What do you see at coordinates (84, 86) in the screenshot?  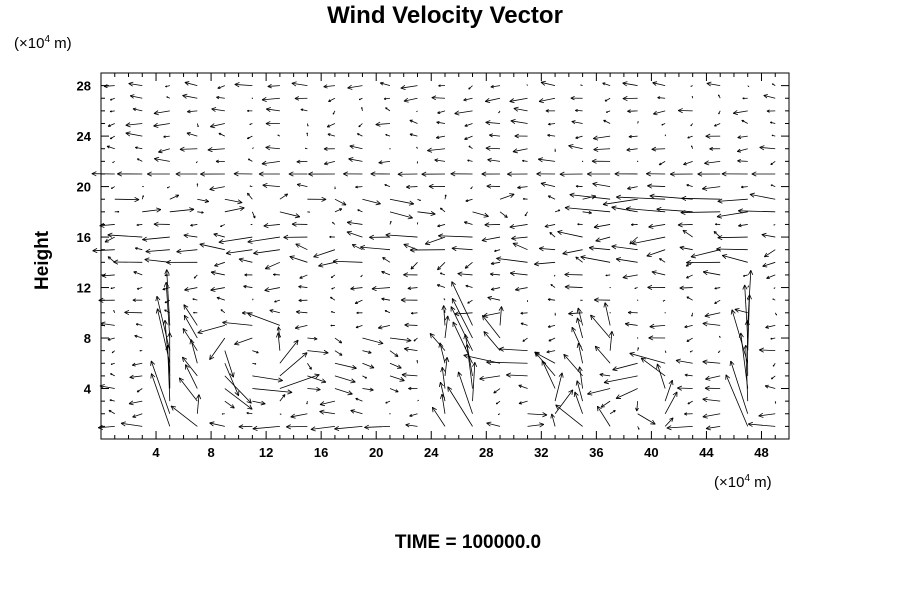 I see `y-tick-label: 28` at bounding box center [84, 86].